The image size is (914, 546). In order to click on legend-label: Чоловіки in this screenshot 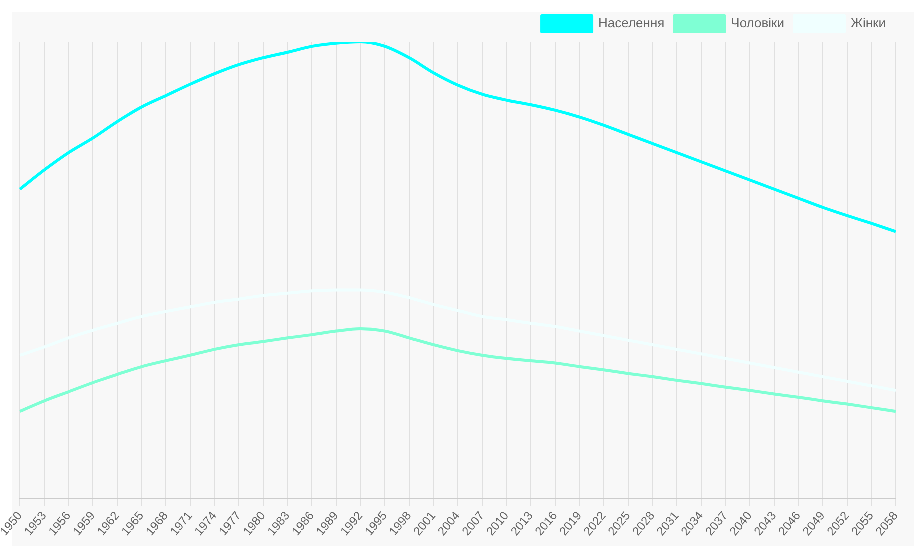, I will do `click(757, 23)`.